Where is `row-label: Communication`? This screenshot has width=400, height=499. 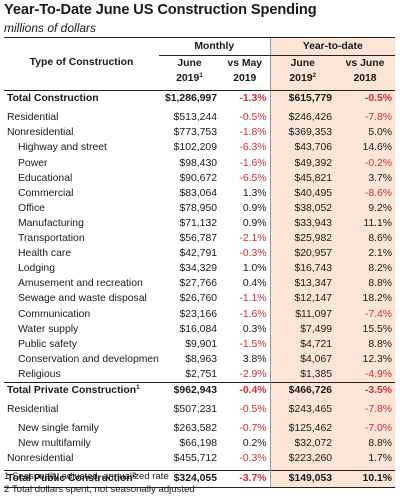 row-label: Communication is located at coordinates (54, 314).